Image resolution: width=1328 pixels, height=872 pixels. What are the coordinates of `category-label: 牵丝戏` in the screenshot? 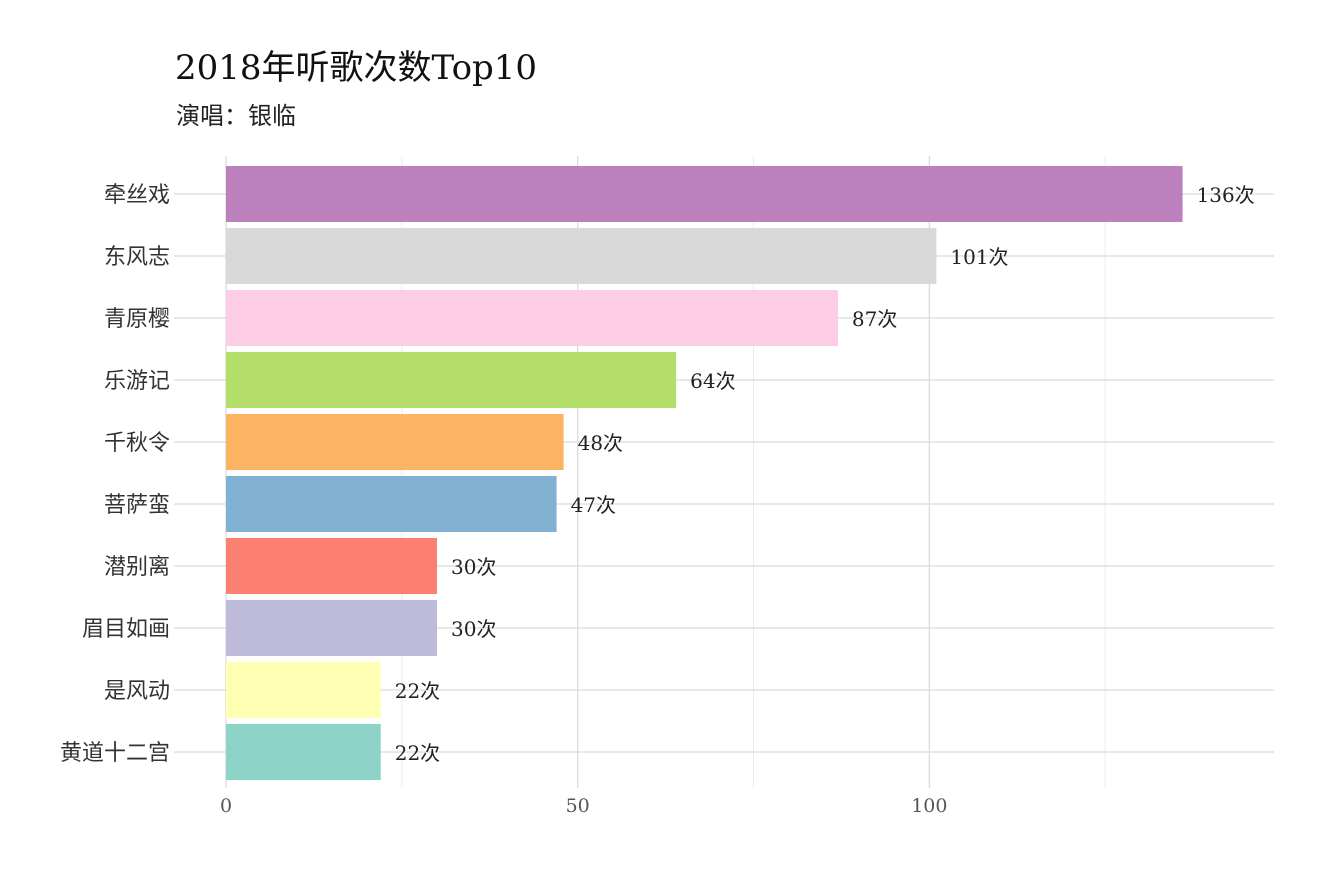 It's located at (137, 195).